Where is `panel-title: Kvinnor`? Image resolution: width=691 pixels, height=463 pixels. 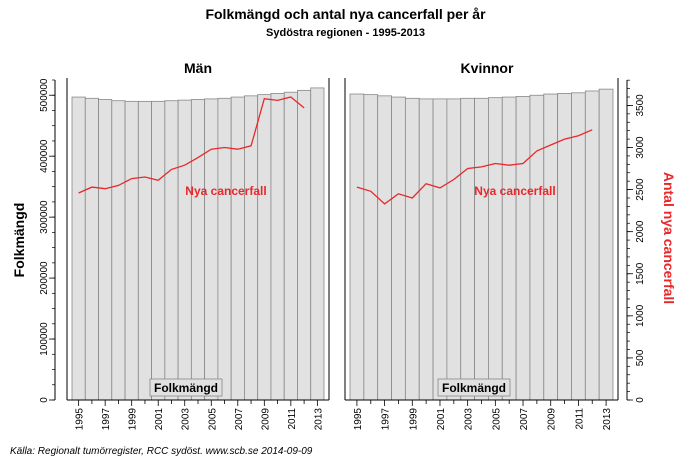 panel-title: Kvinnor is located at coordinates (487, 68).